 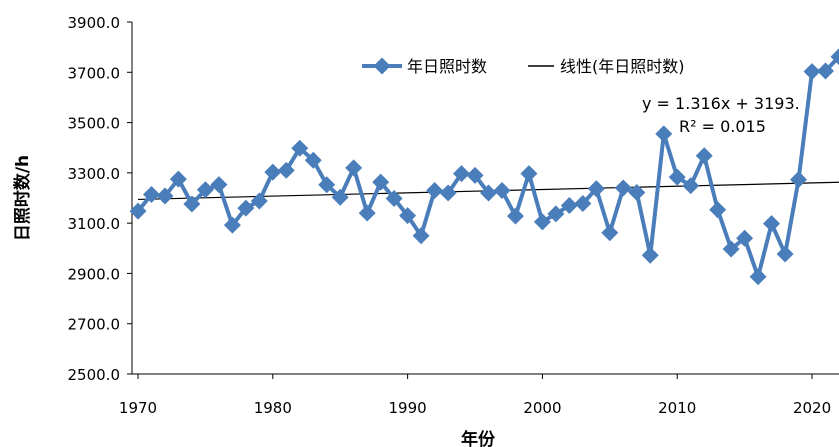 What do you see at coordinates (475, 395) in the screenshot?
I see `x-ticks: 1970 1980 1990 2000 2010 2020` at bounding box center [475, 395].